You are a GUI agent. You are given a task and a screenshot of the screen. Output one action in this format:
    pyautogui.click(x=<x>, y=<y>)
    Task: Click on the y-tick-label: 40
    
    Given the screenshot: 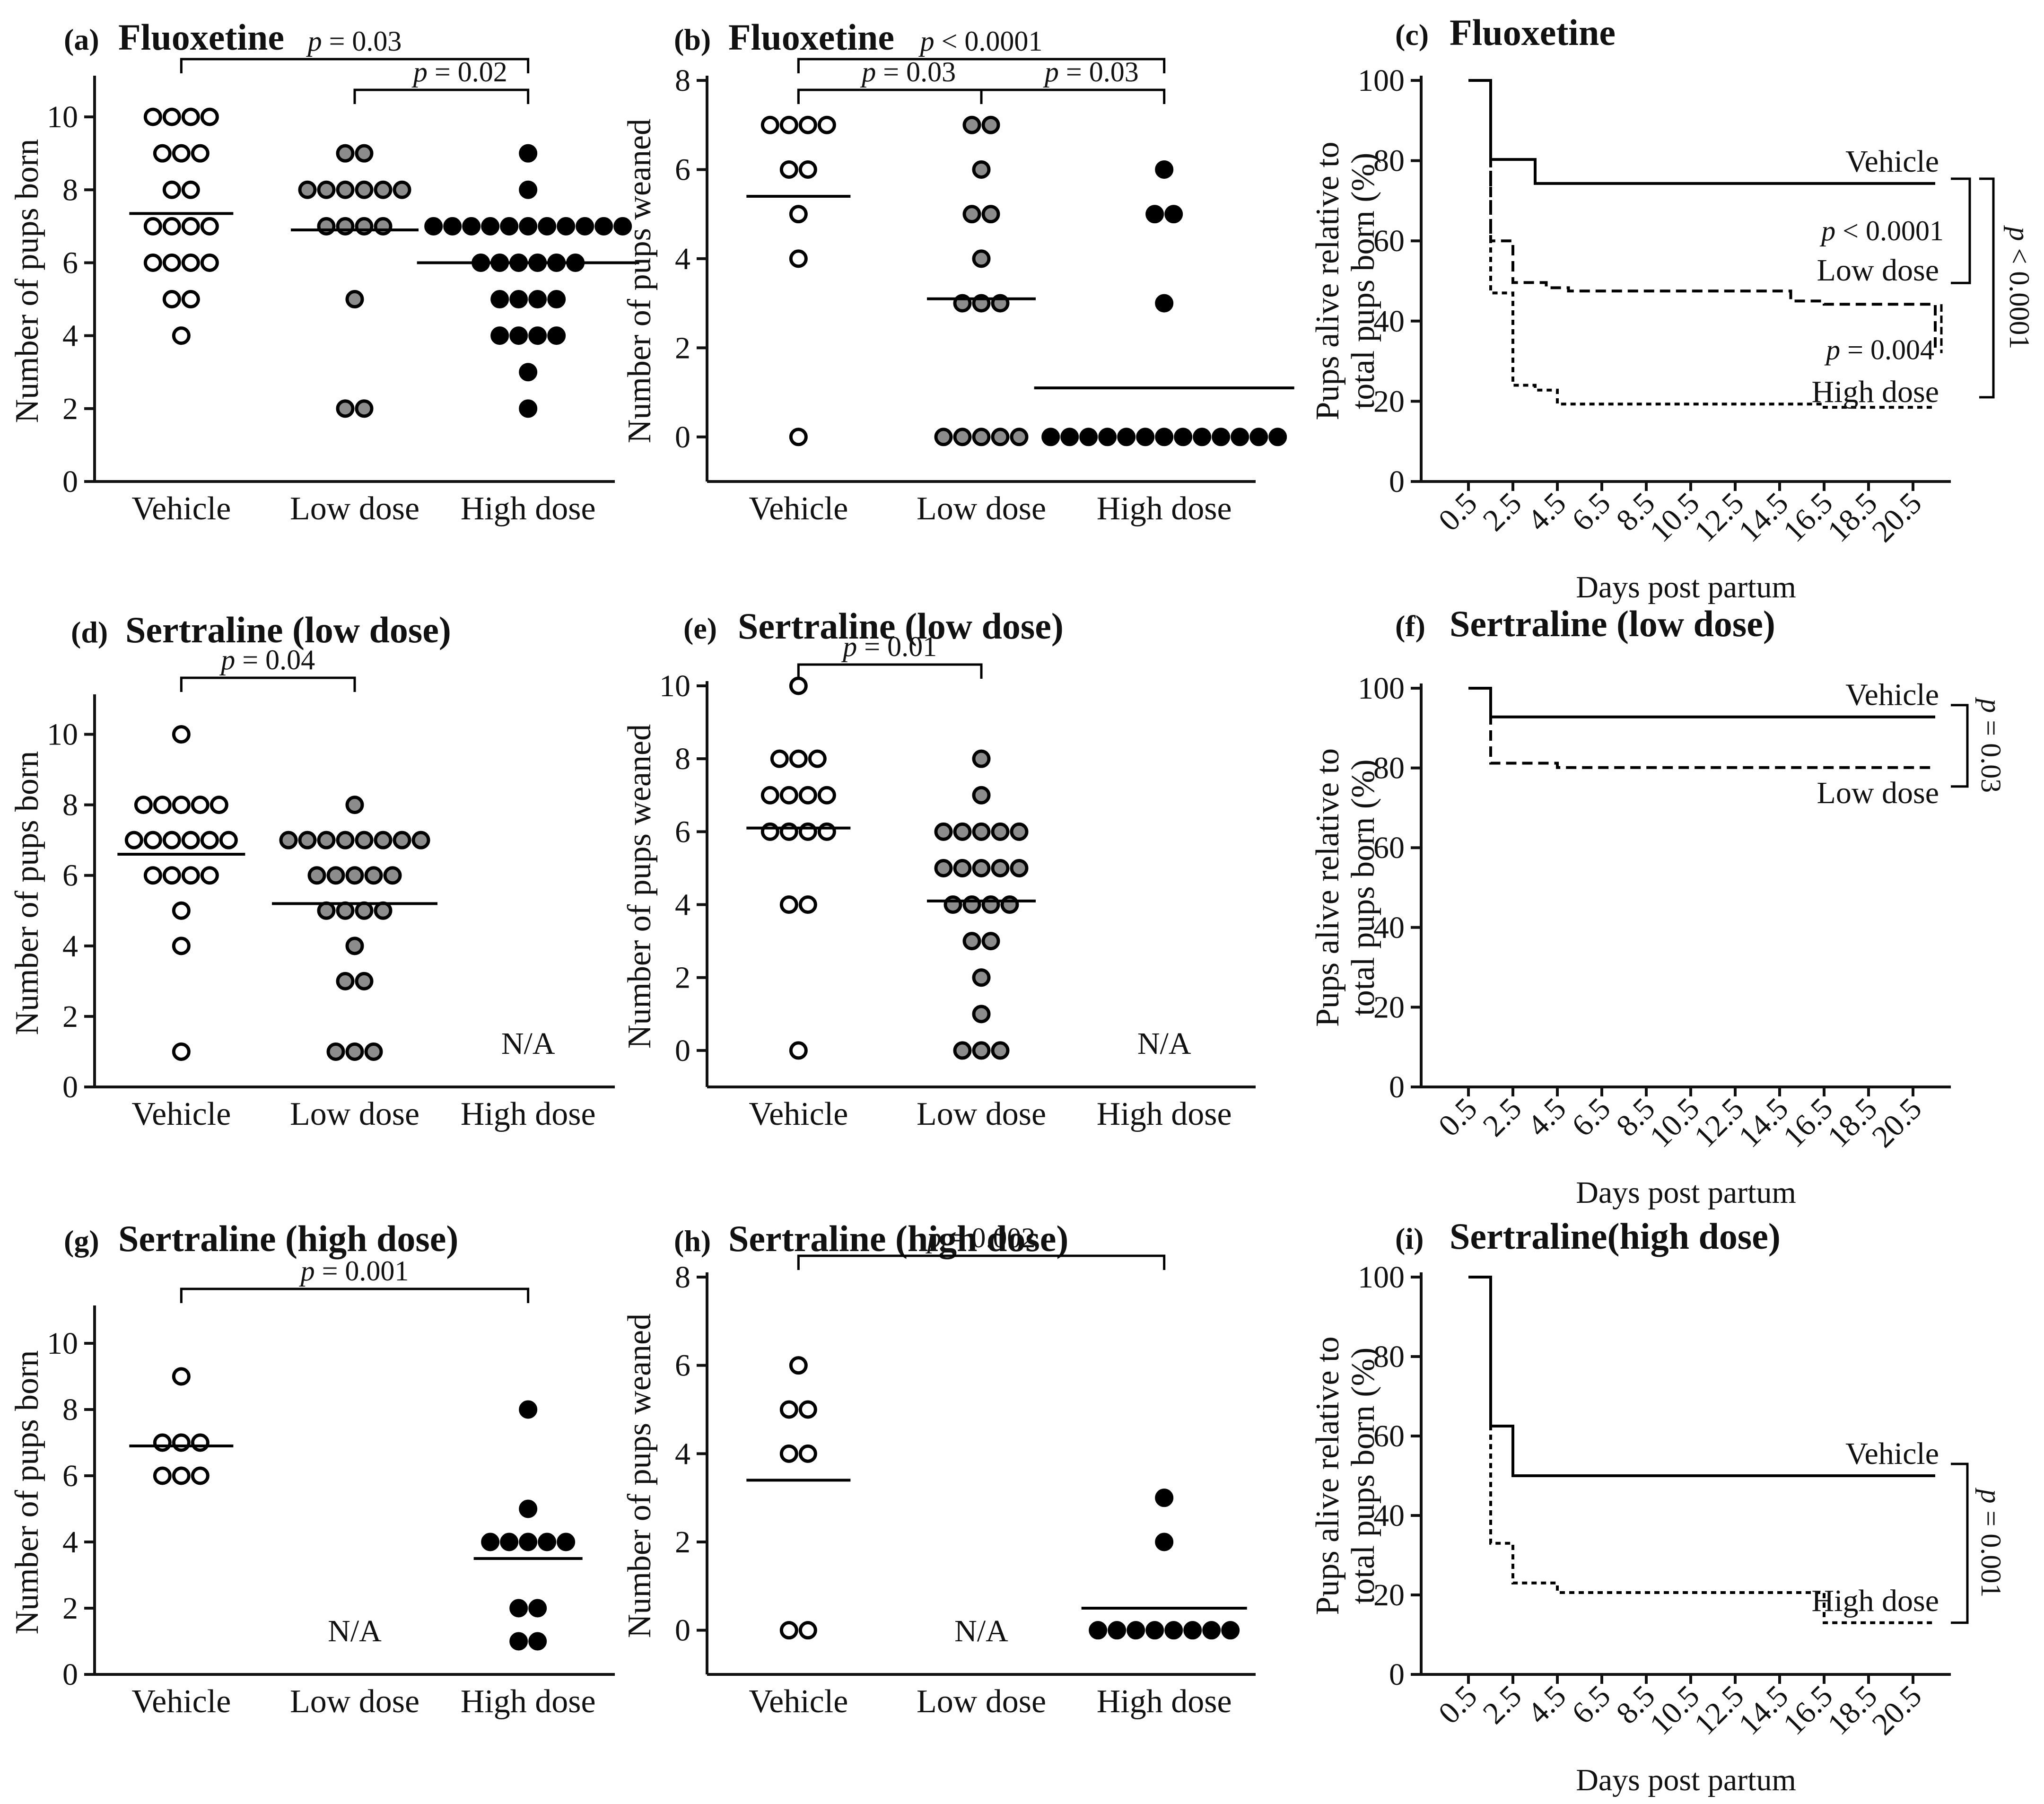 What is the action you would take?
    pyautogui.click(x=1389, y=321)
    